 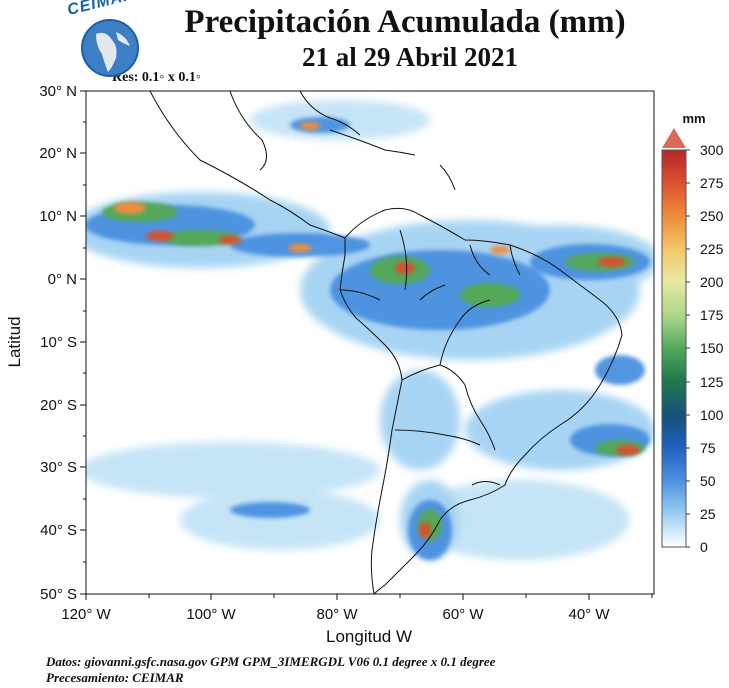 What do you see at coordinates (712, 183) in the screenshot?
I see `colorbar-tick-label: 275` at bounding box center [712, 183].